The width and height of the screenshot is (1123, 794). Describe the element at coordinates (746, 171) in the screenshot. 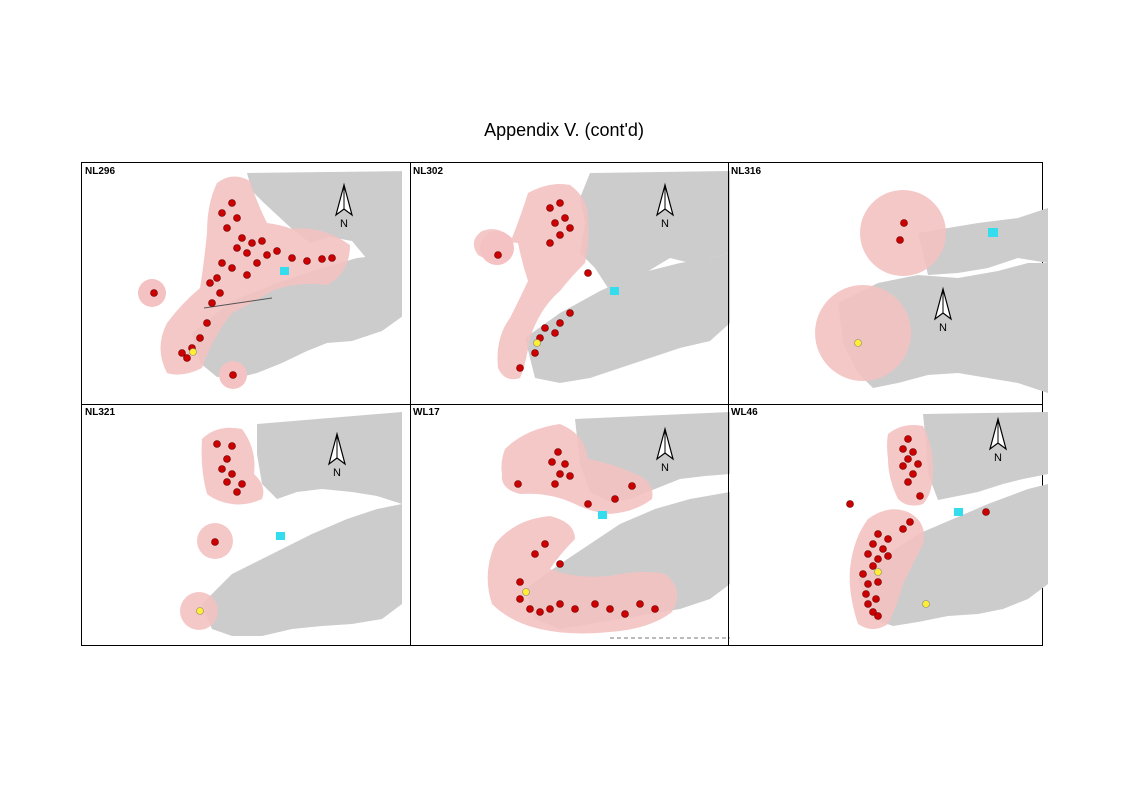

I see `panel-label: NL316` at that location.